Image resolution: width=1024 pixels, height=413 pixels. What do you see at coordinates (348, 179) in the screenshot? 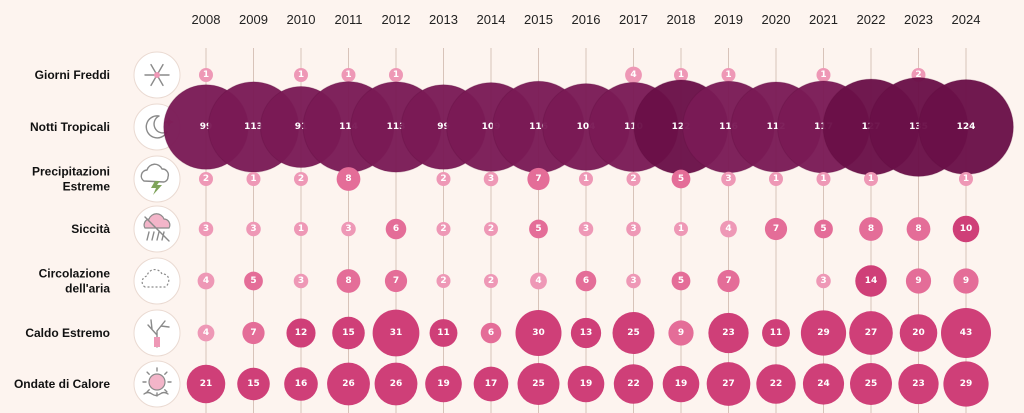
I see `bubble-precipitazioni-estreme-2011: 8` at bounding box center [348, 179].